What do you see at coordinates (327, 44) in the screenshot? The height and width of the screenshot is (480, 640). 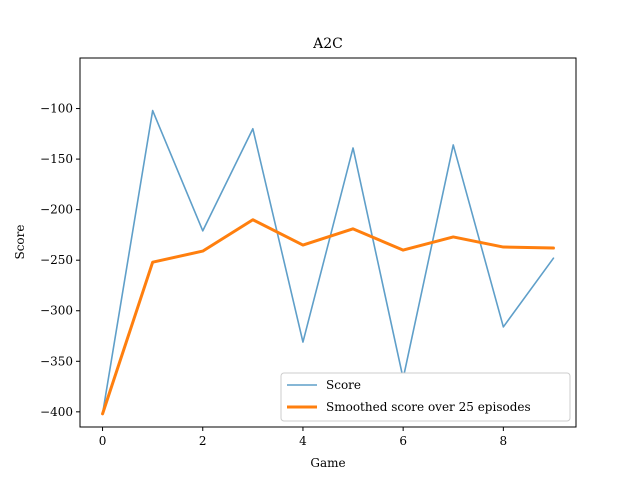 I see `chart-title: A2C` at bounding box center [327, 44].